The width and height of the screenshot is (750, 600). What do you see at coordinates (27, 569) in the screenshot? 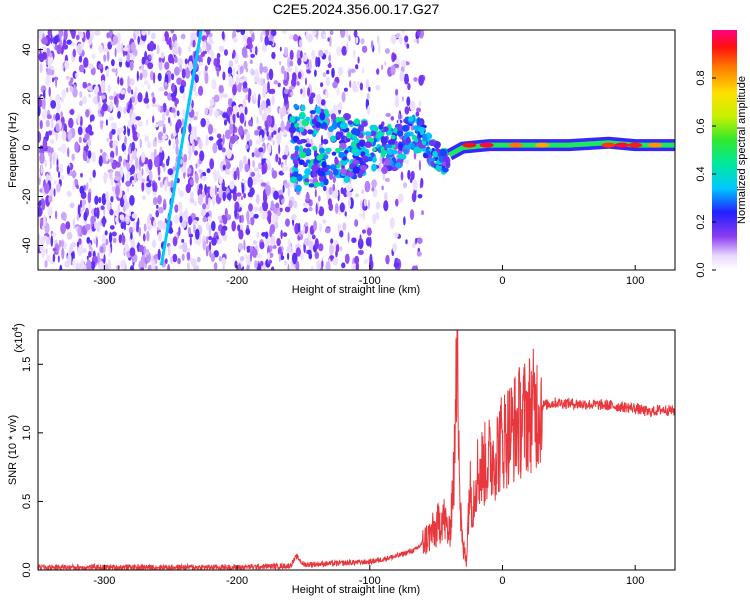
I see `y-tick-label: 0.0` at bounding box center [27, 569].